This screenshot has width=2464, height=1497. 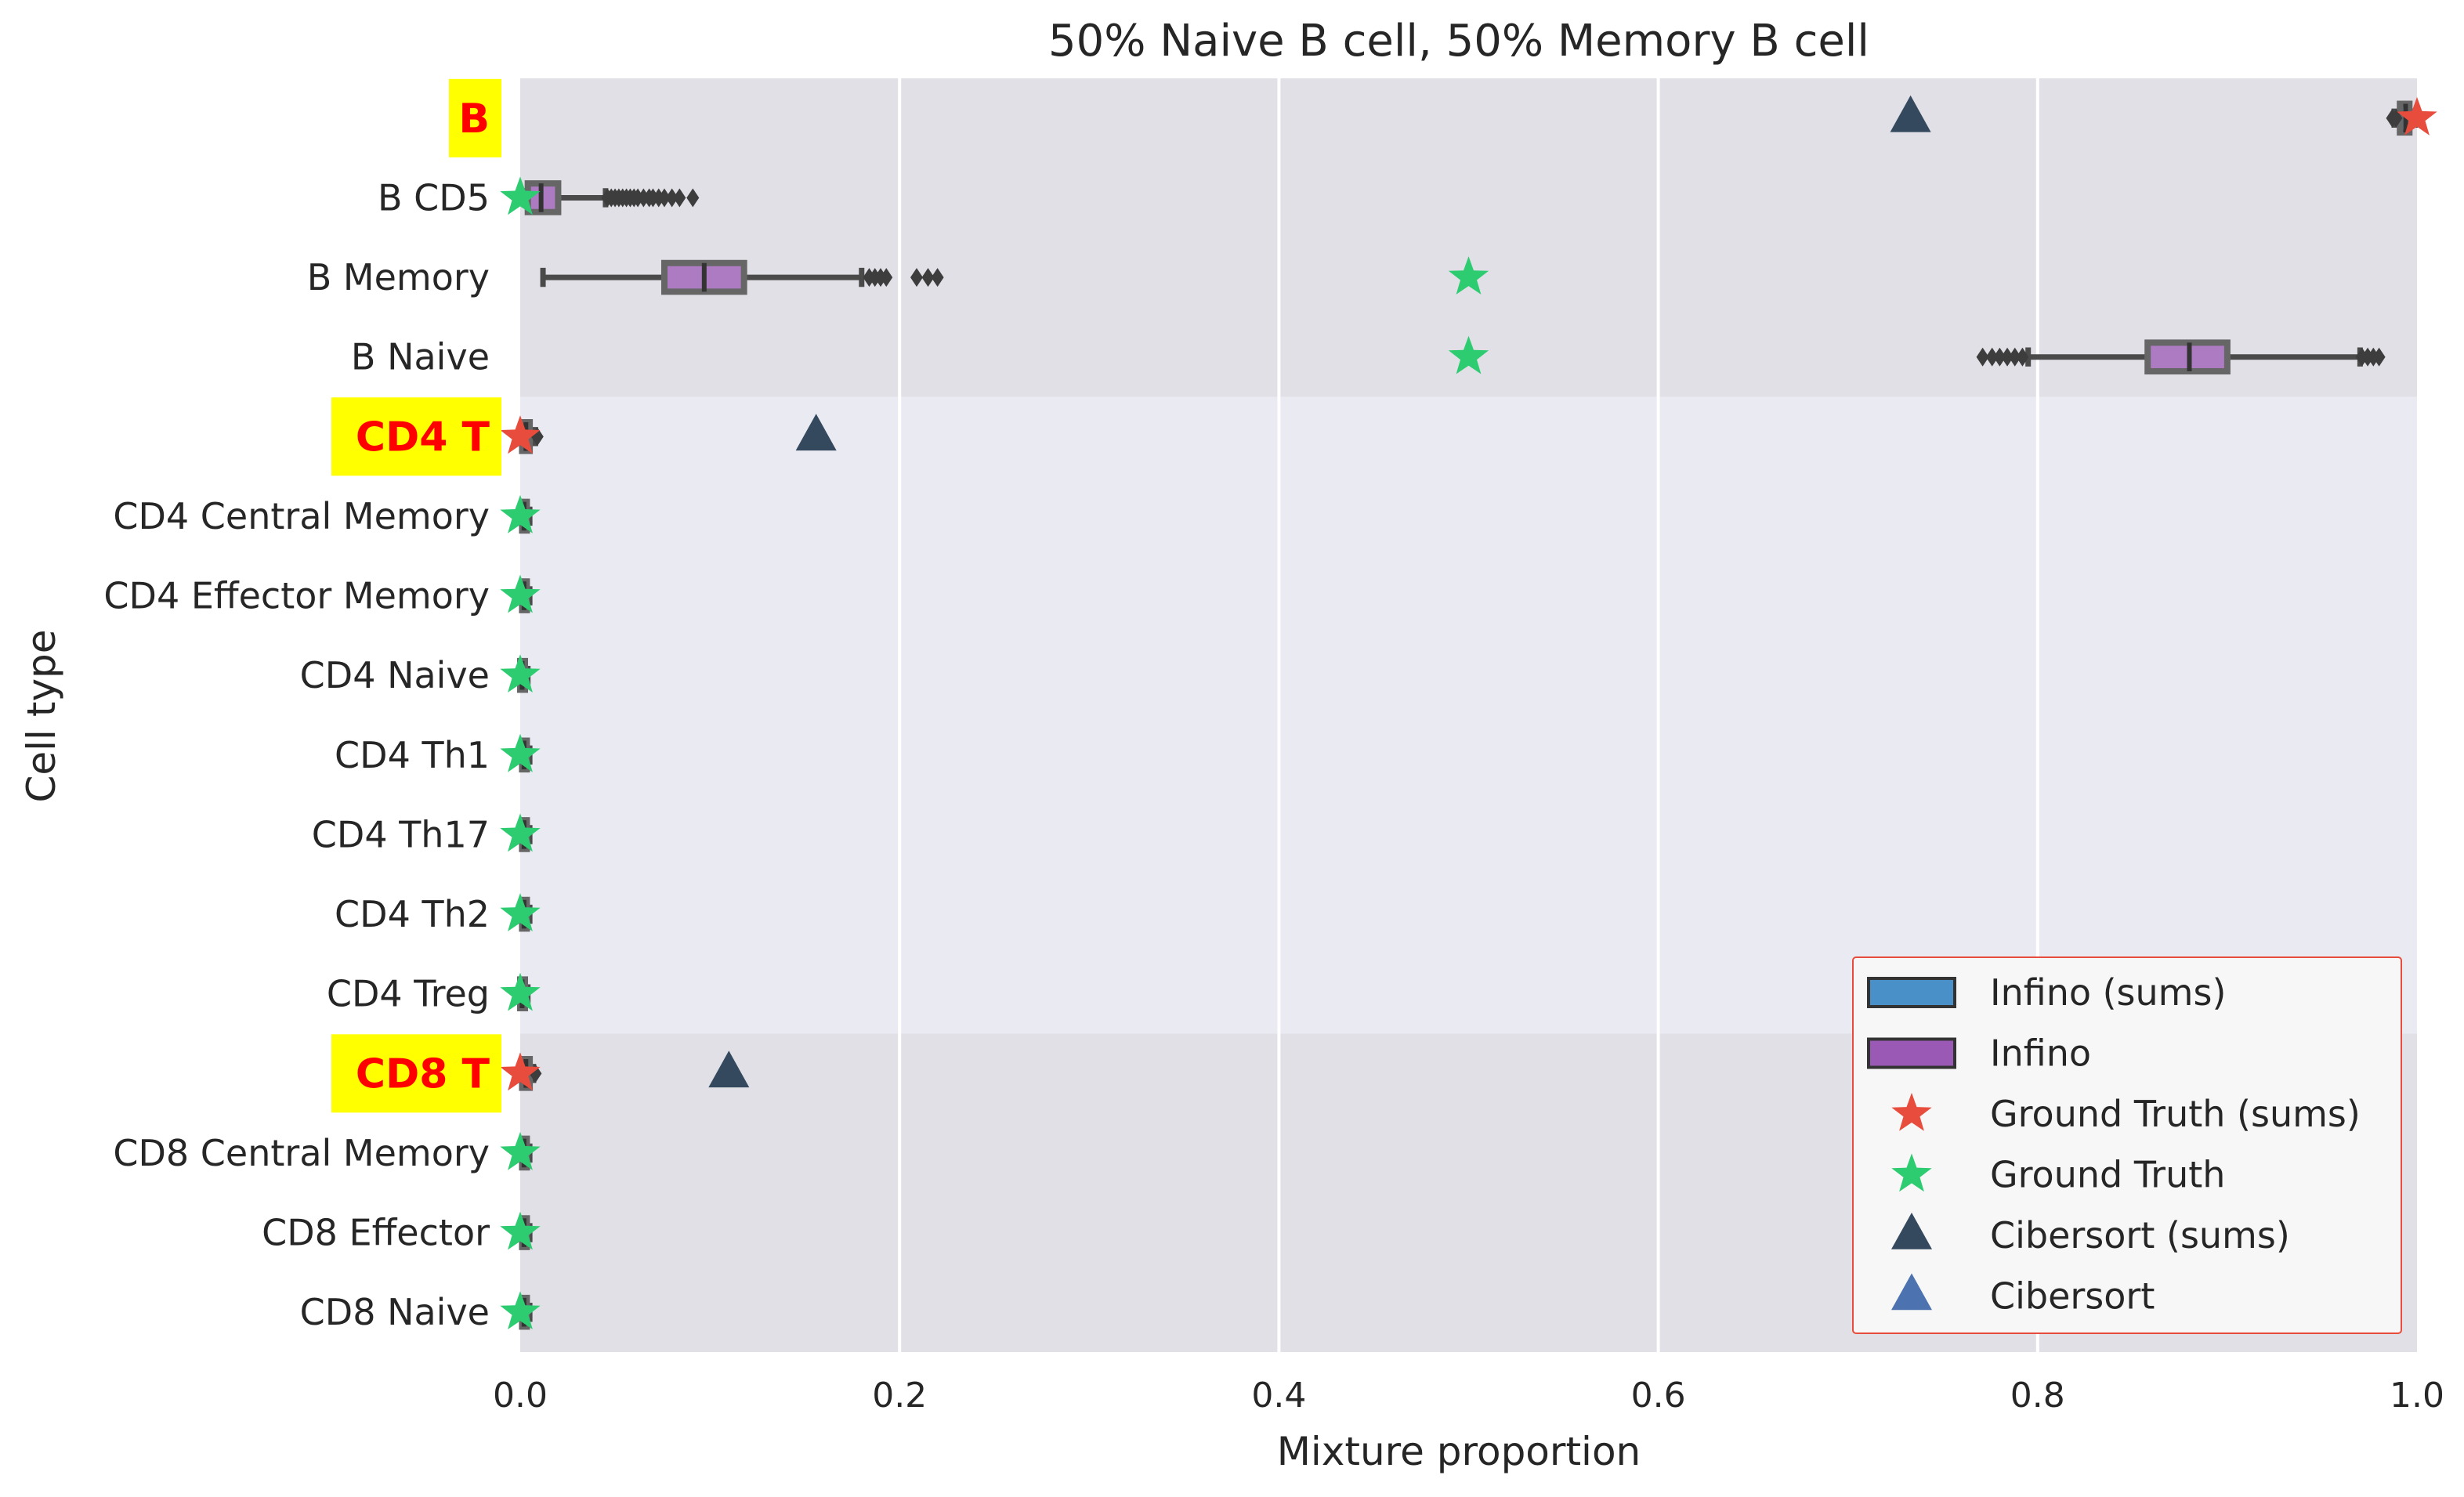 I want to click on x-axis-label: Mixture proportion, so click(x=1459, y=1451).